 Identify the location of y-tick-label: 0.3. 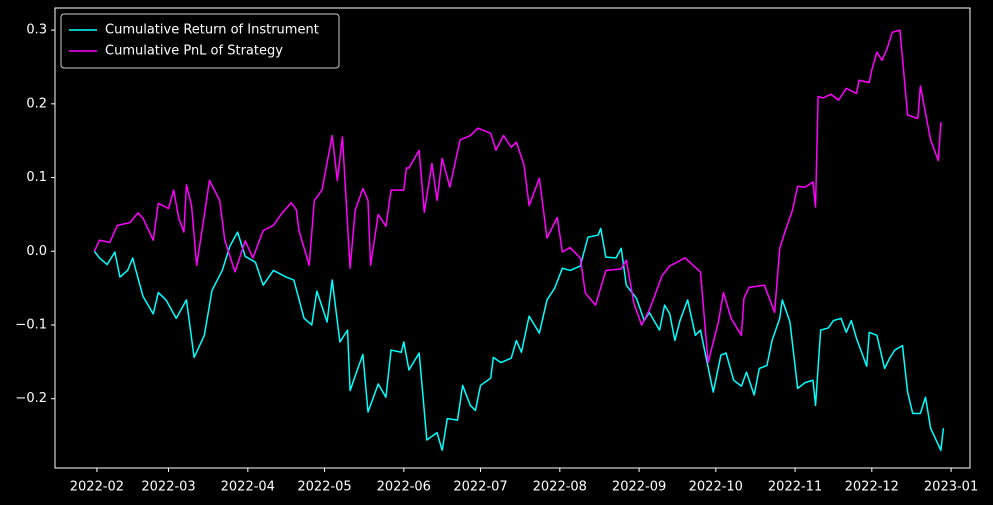
(36, 30).